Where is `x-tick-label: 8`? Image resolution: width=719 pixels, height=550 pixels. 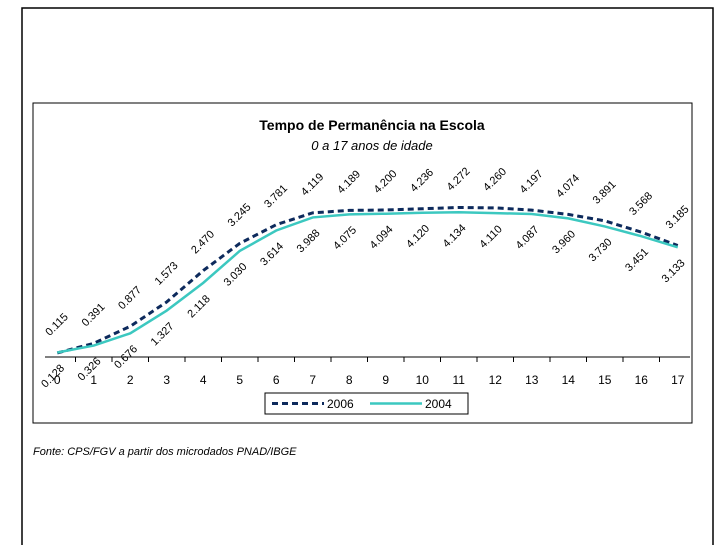 x-tick-label: 8 is located at coordinates (349, 380).